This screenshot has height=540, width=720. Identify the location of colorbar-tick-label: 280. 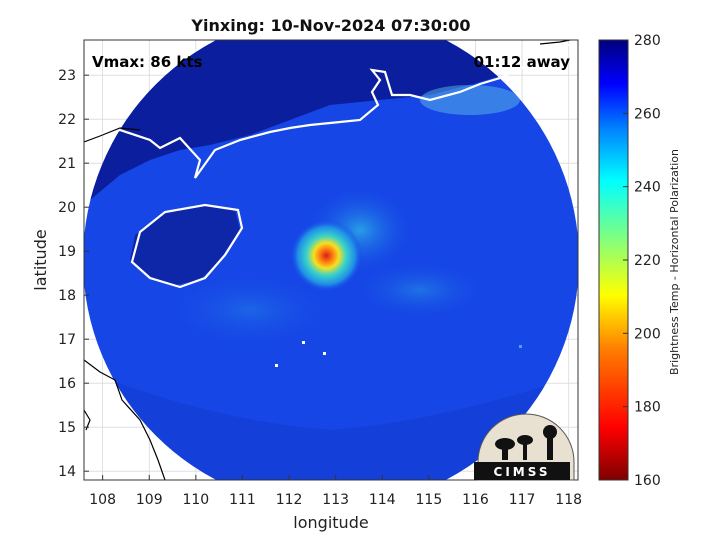
(647, 41).